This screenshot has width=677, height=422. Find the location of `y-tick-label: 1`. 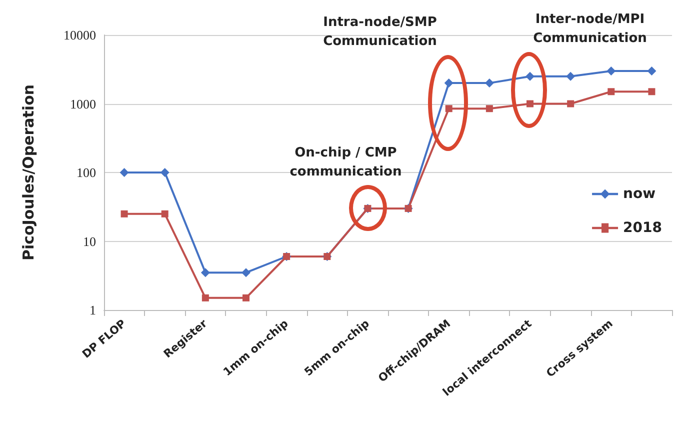

y-tick-label: 1 is located at coordinates (93, 310).